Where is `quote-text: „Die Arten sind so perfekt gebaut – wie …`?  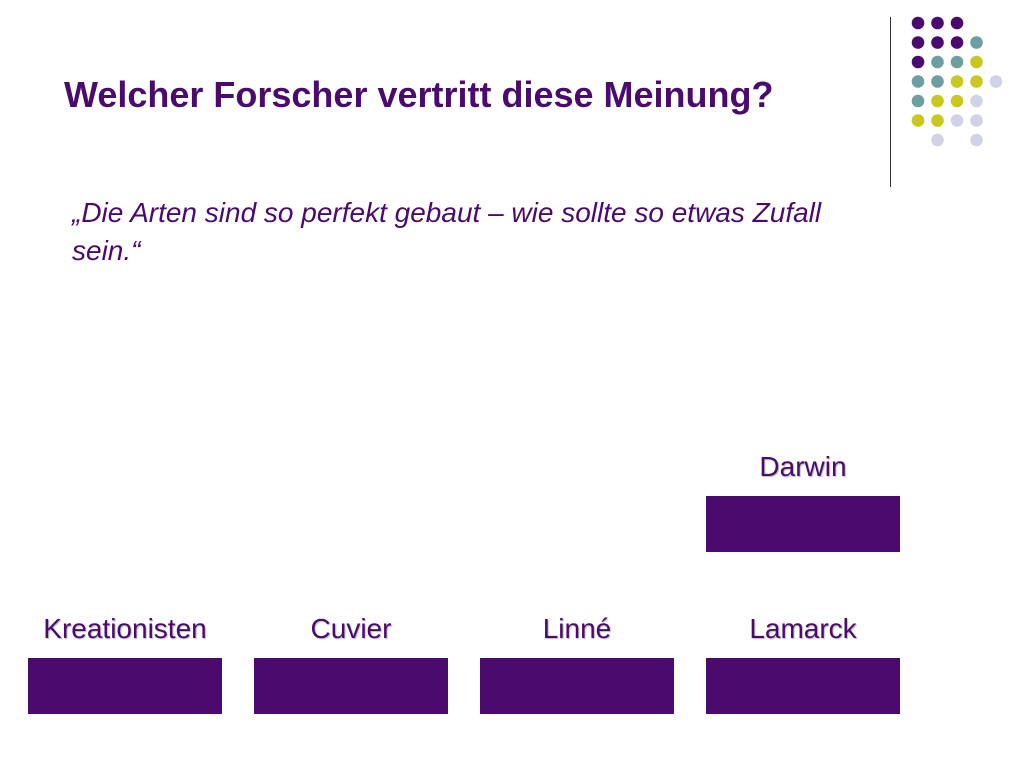 quote-text: „Die Arten sind so perfekt gebaut – wie … is located at coordinates (447, 231).